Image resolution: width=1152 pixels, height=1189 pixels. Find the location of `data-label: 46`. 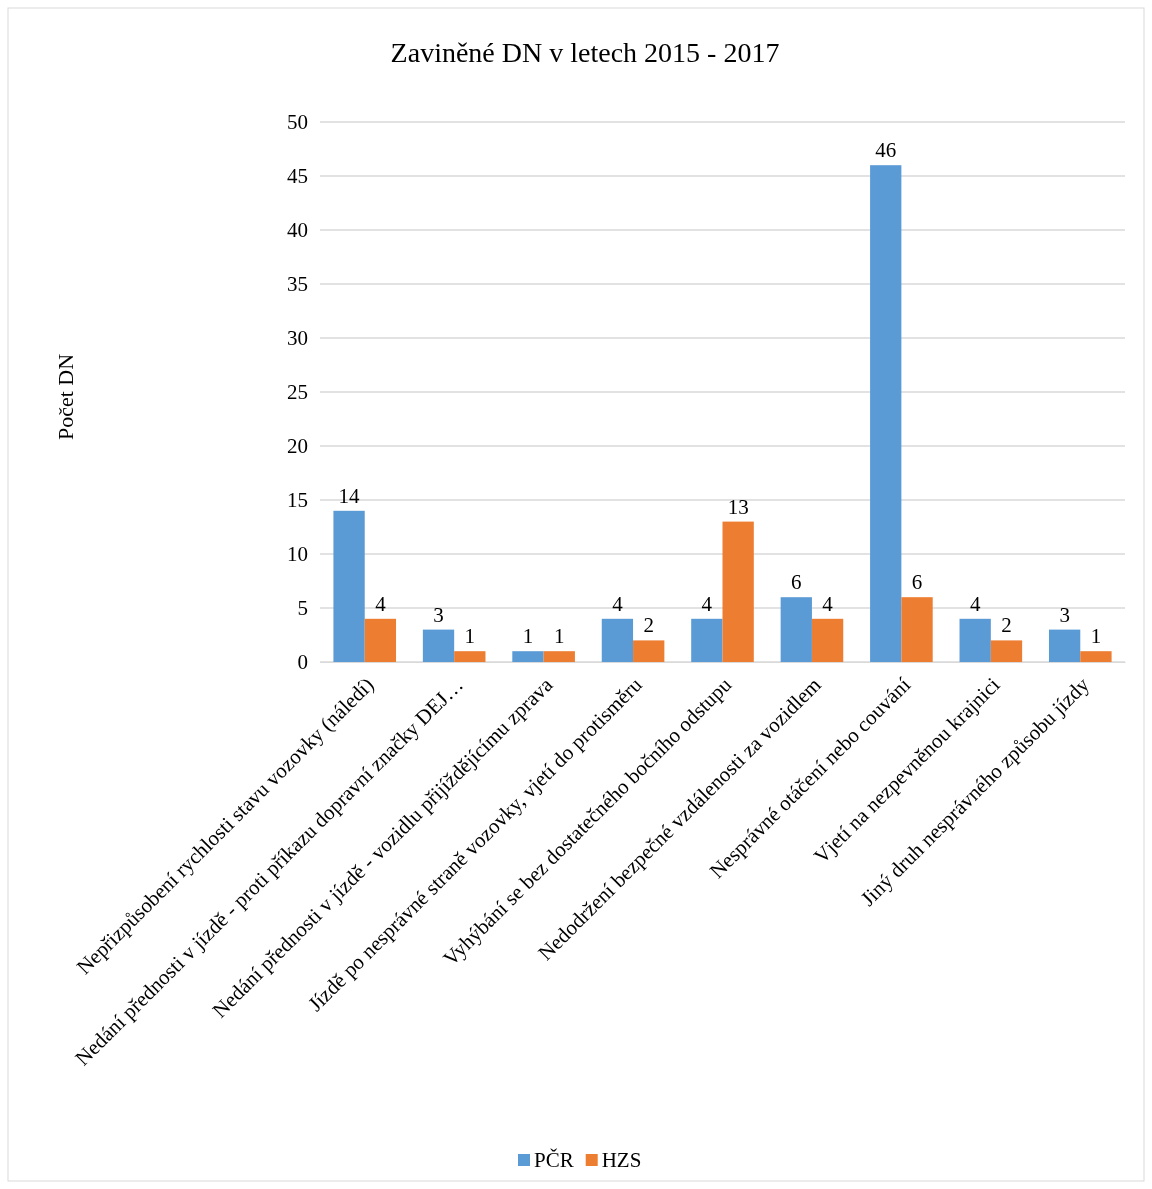

data-label: 46 is located at coordinates (886, 150).